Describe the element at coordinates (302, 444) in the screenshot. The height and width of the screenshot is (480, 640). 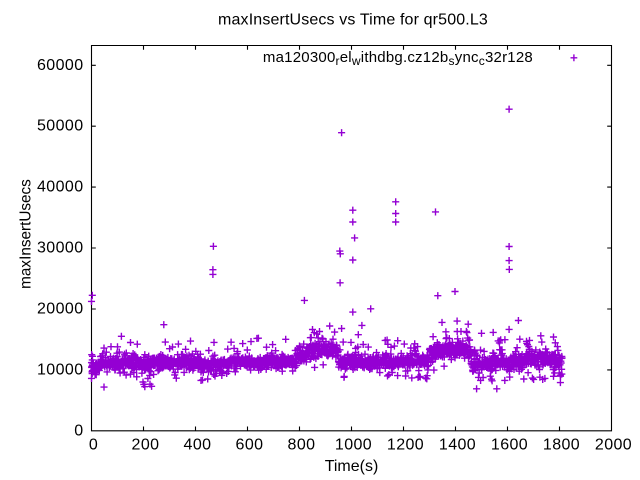
I see `svg-text: 800` at that location.